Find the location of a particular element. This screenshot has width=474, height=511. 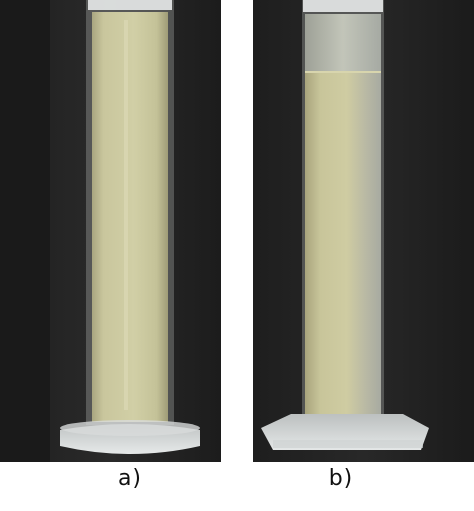

clear-layer is located at coordinates (343, 43).